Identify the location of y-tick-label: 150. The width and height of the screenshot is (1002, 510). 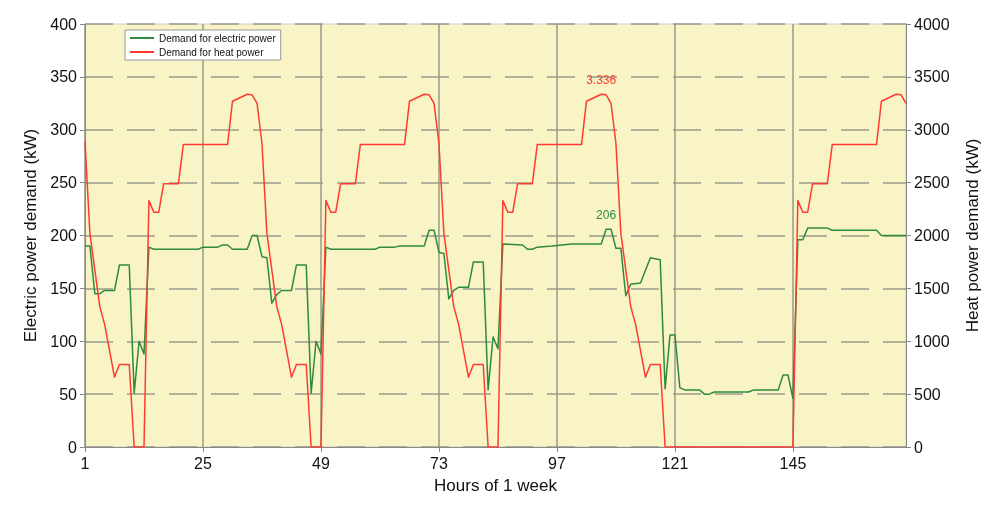
(64, 288).